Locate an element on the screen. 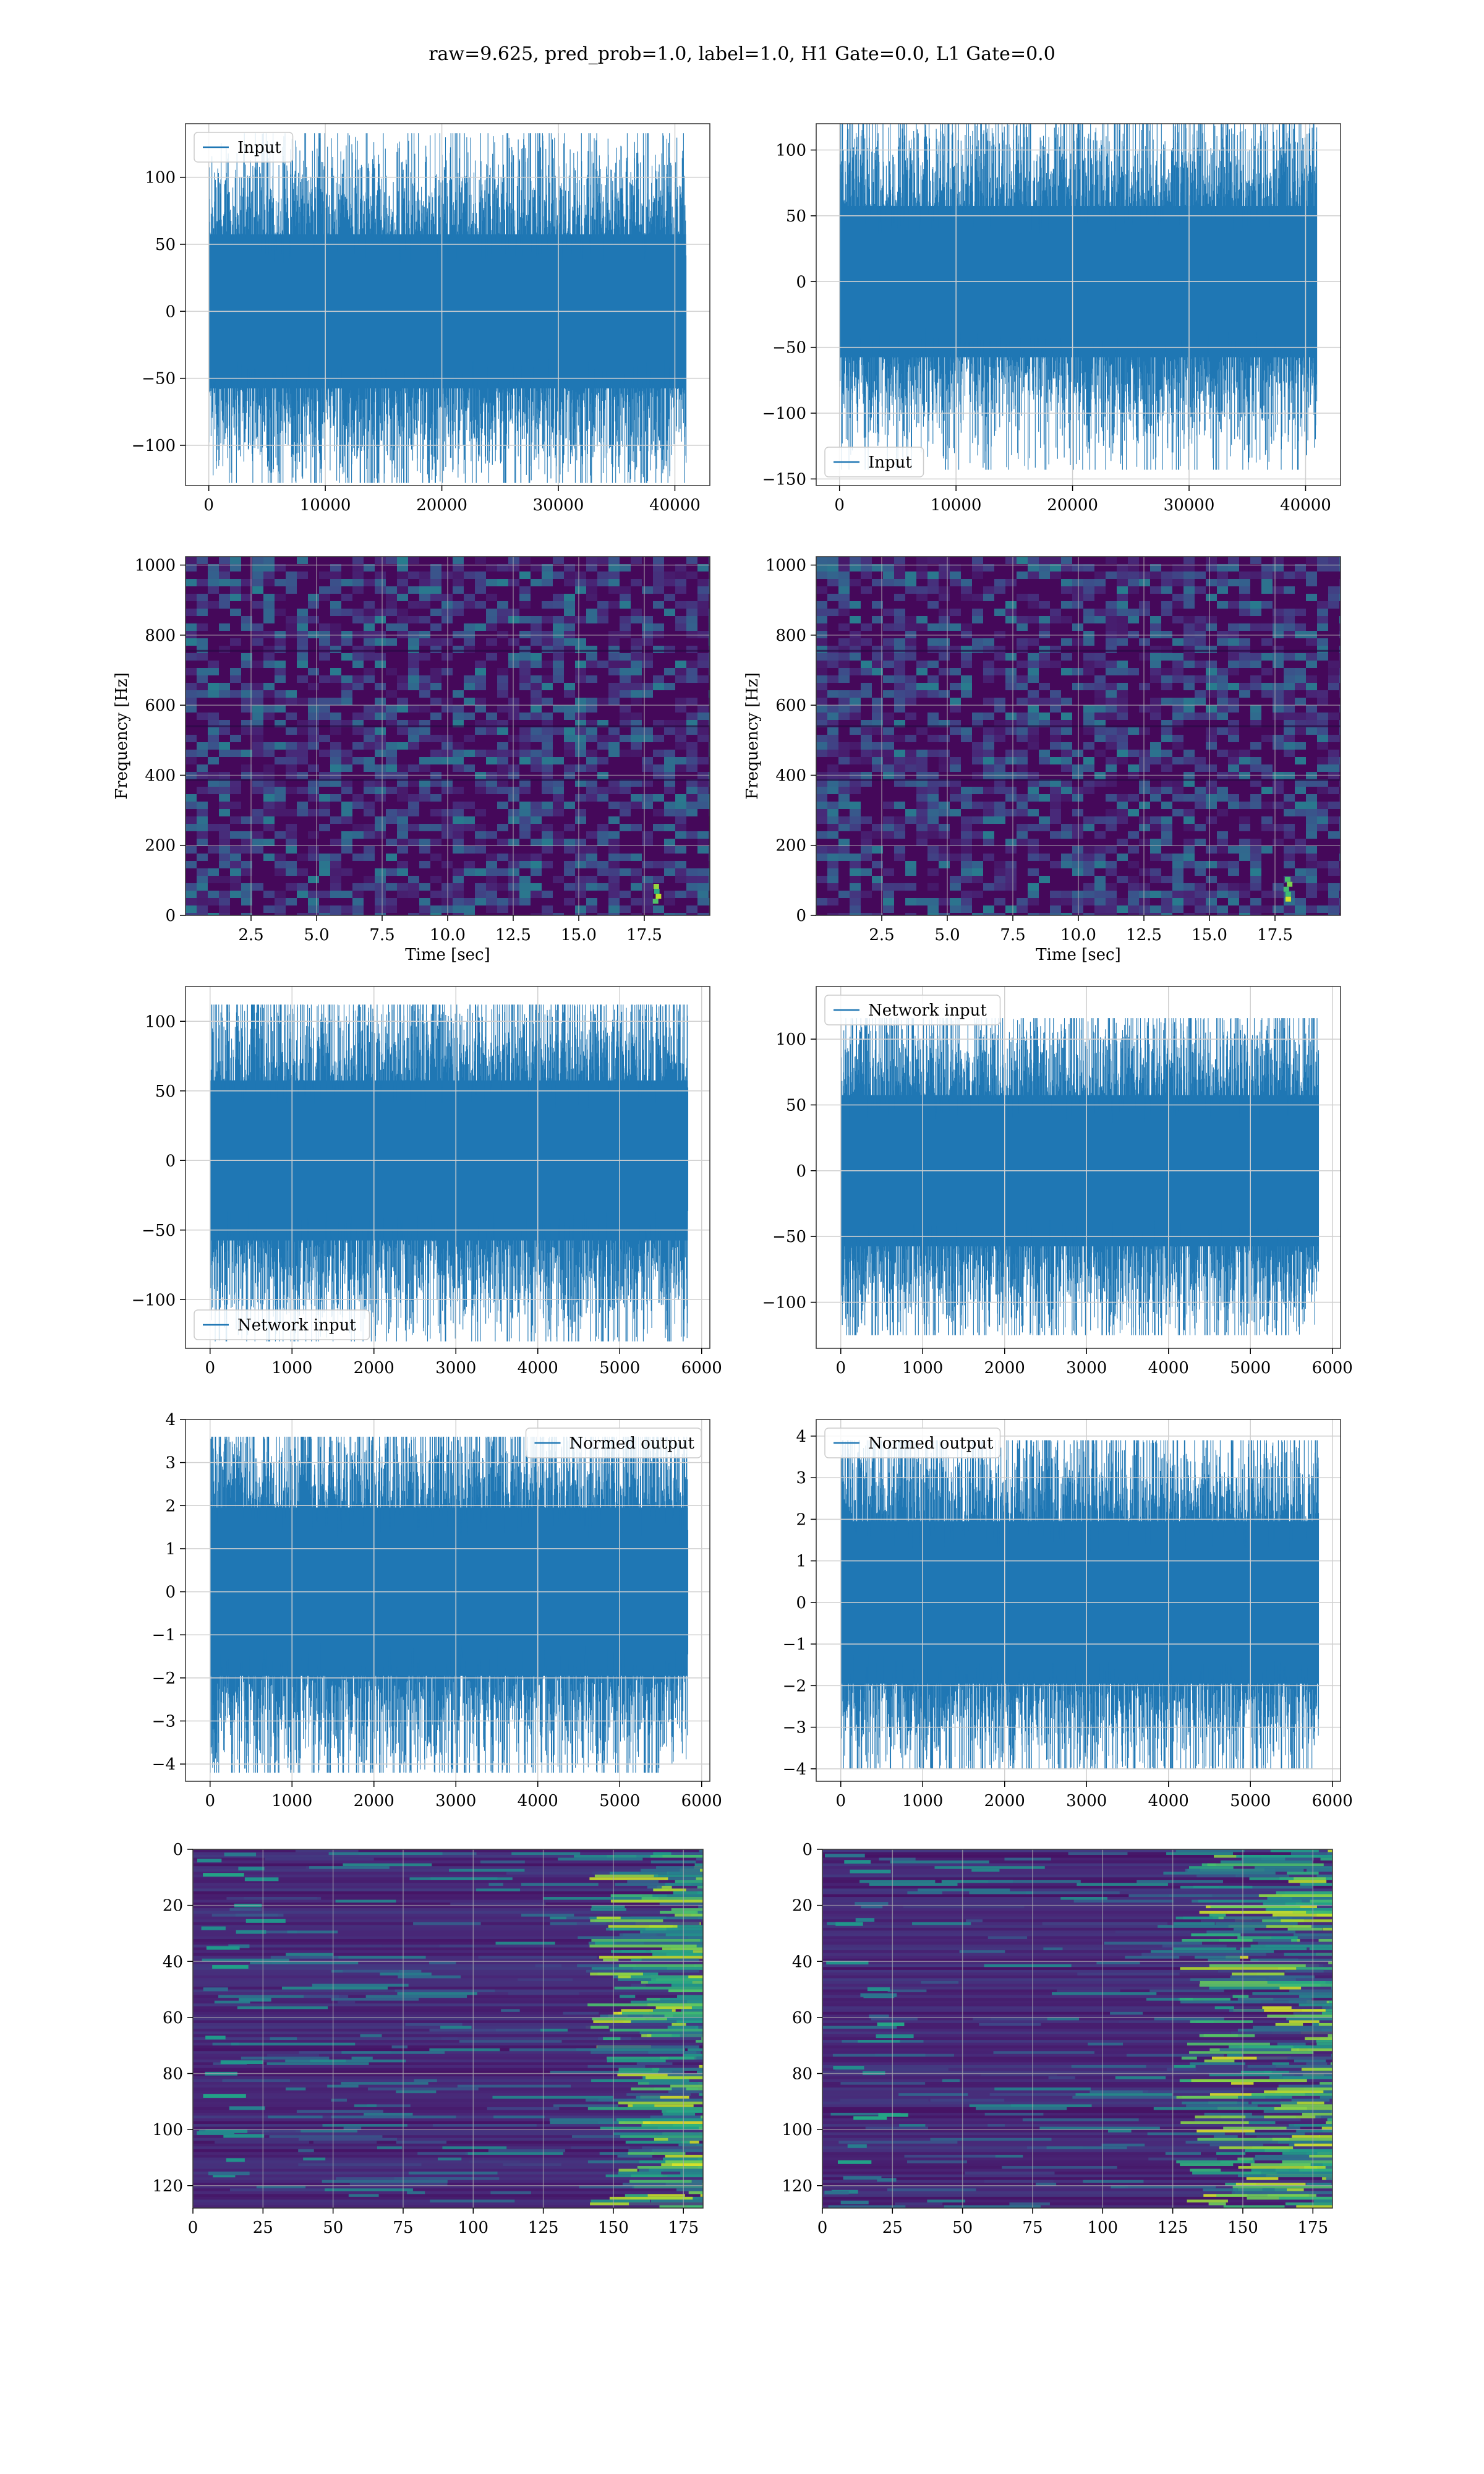 The width and height of the screenshot is (1484, 2474). feature-blob is located at coordinates (223, 1948).